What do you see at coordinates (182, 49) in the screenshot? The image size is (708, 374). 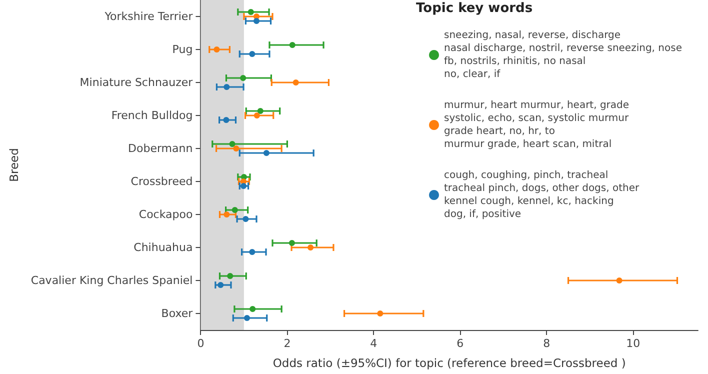 I see `y-tick-label: Pug` at bounding box center [182, 49].